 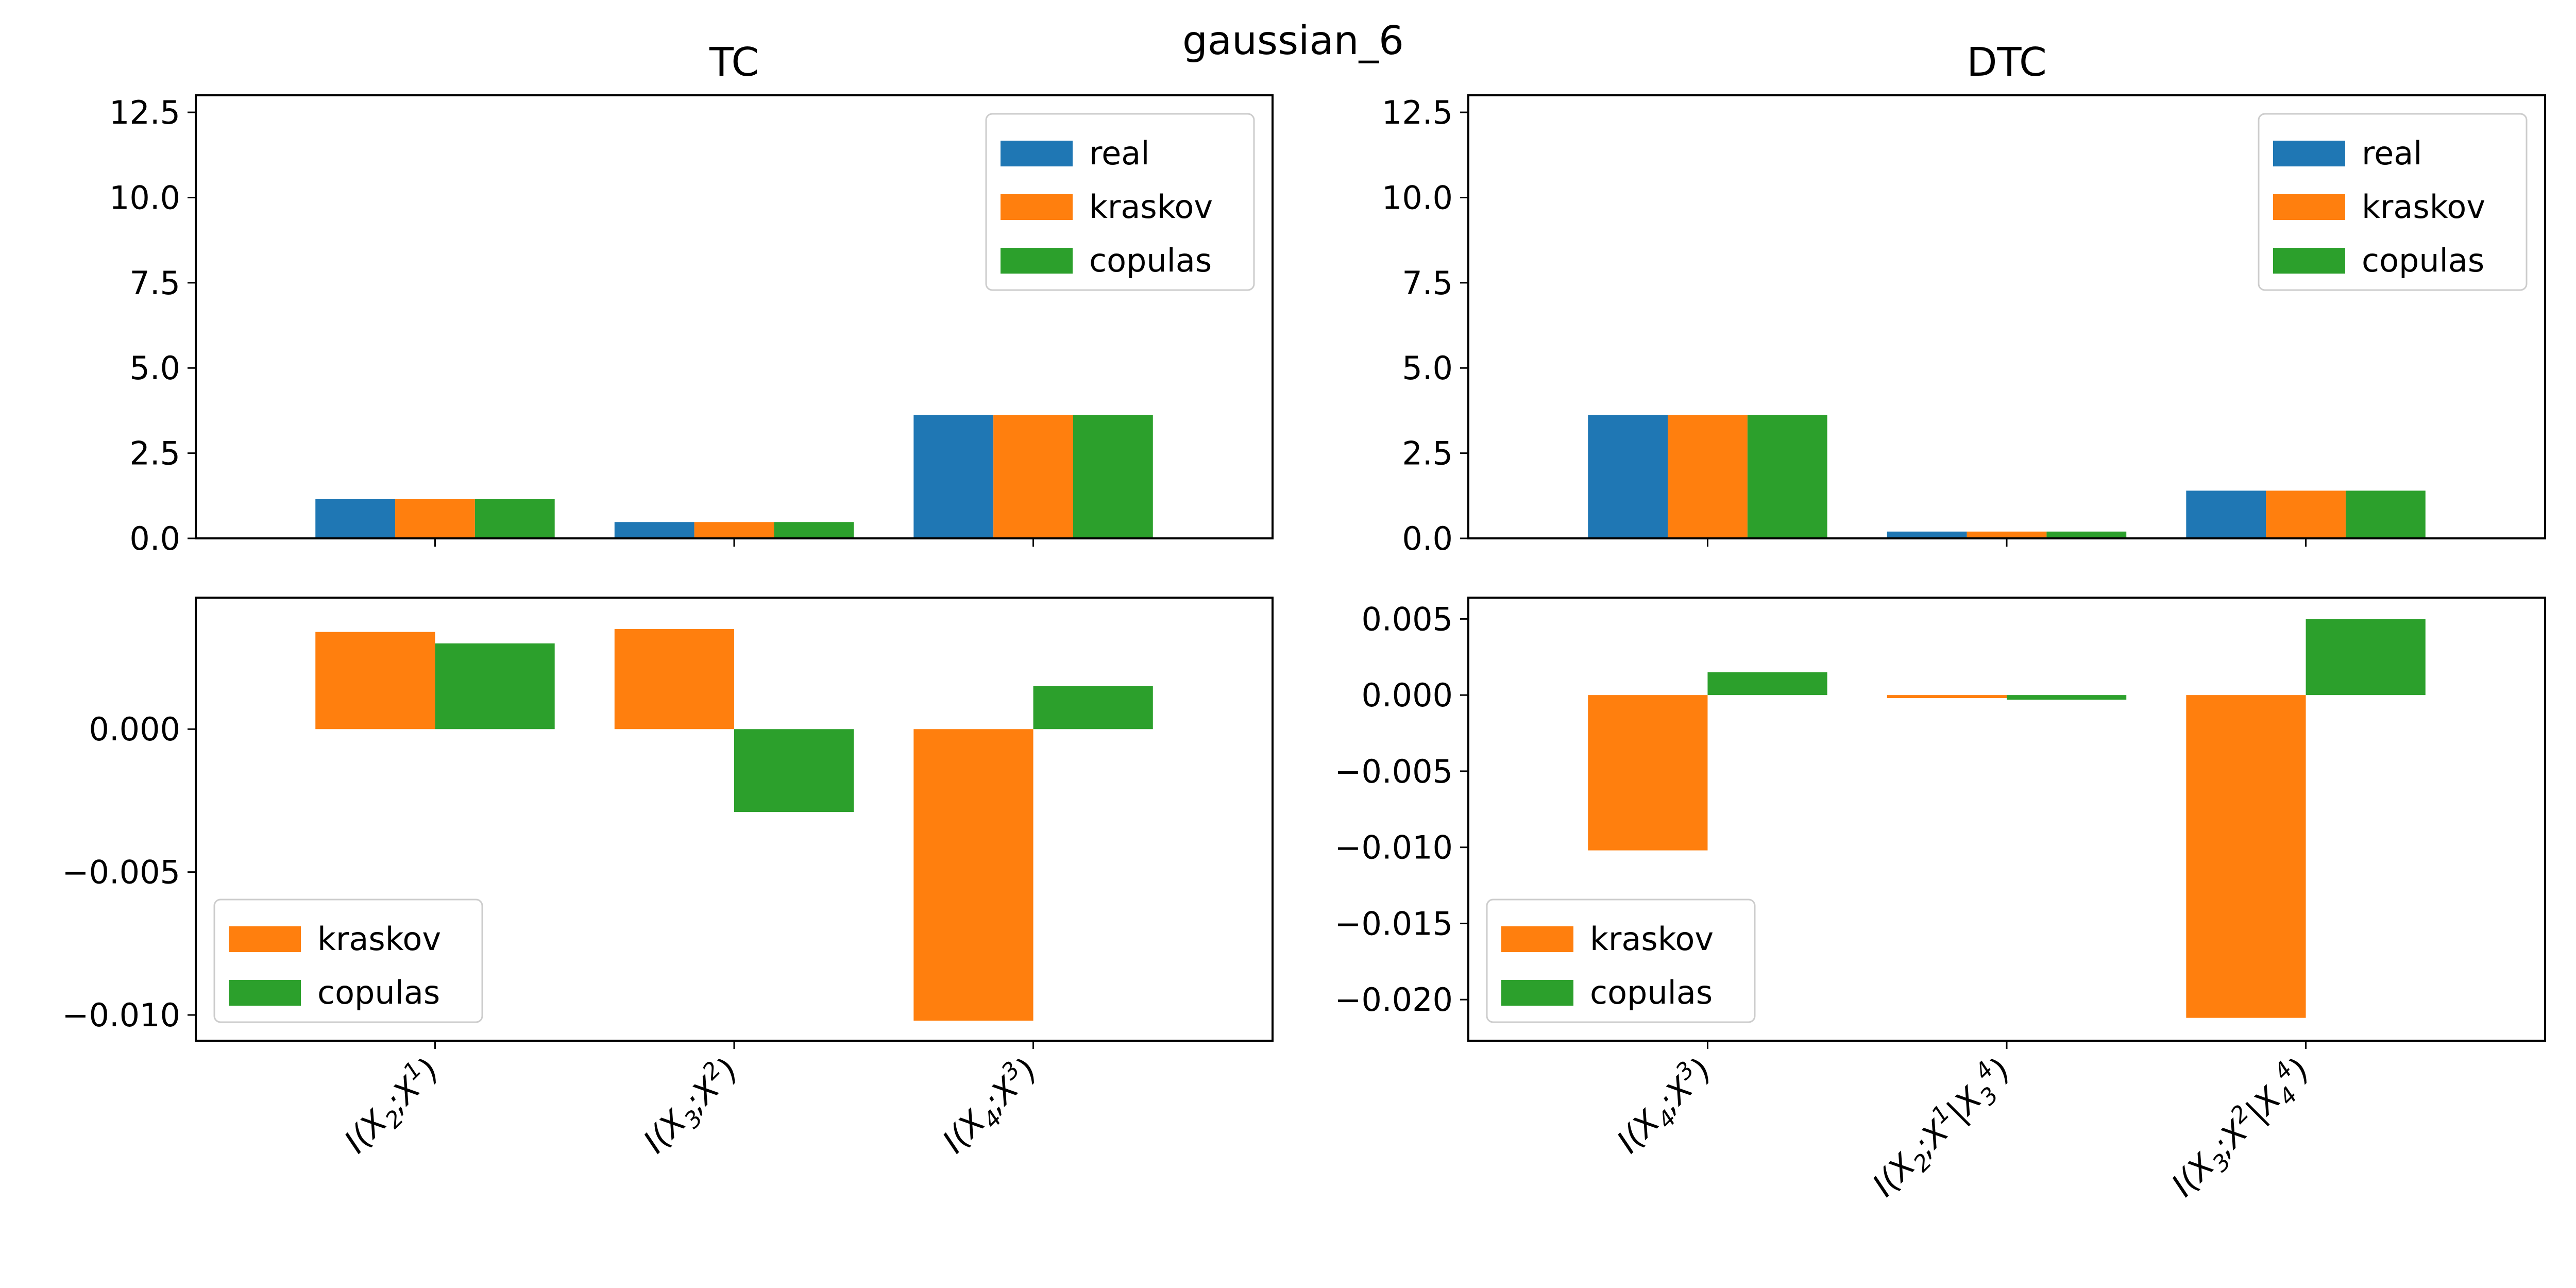 I want to click on x-tick-label: I(X3;X2), so click(x=691, y=1105).